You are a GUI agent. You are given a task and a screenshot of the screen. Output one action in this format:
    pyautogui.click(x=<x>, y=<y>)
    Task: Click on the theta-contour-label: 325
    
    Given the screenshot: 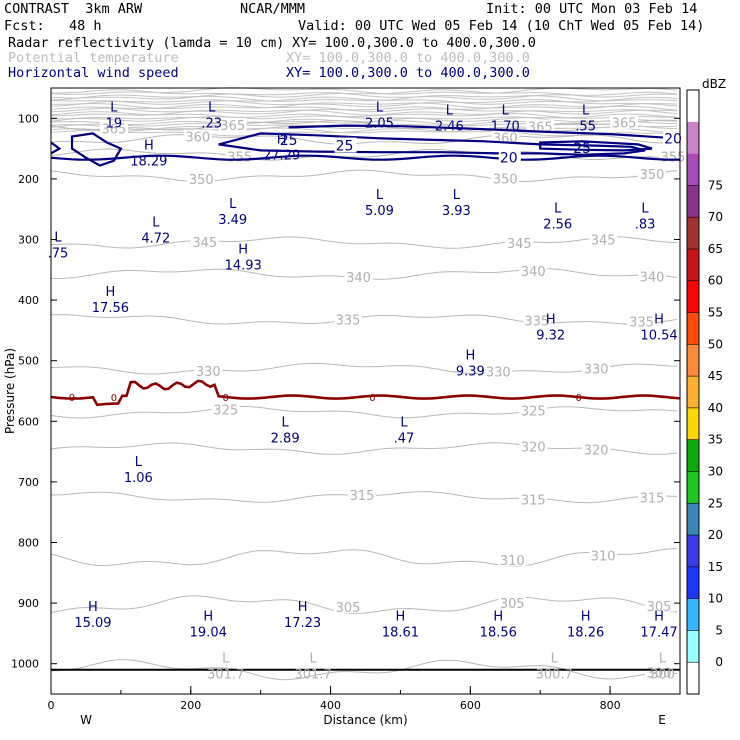 What is the action you would take?
    pyautogui.click(x=533, y=412)
    